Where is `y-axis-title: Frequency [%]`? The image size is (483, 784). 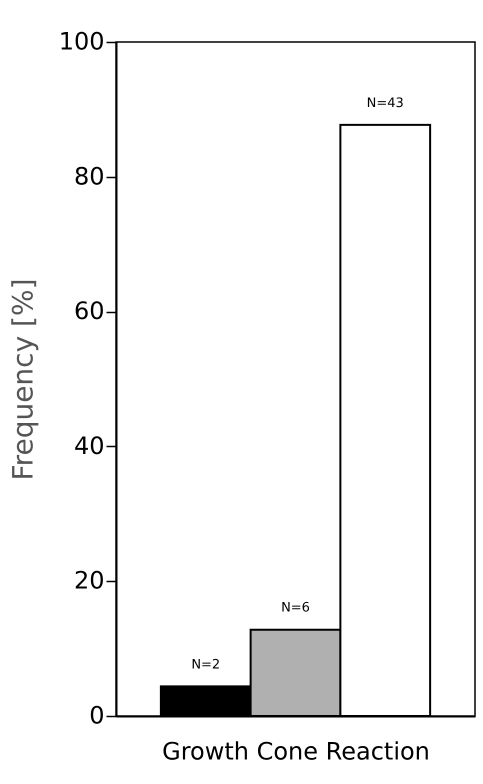 y-axis-title: Frequency [%] is located at coordinates (23, 379).